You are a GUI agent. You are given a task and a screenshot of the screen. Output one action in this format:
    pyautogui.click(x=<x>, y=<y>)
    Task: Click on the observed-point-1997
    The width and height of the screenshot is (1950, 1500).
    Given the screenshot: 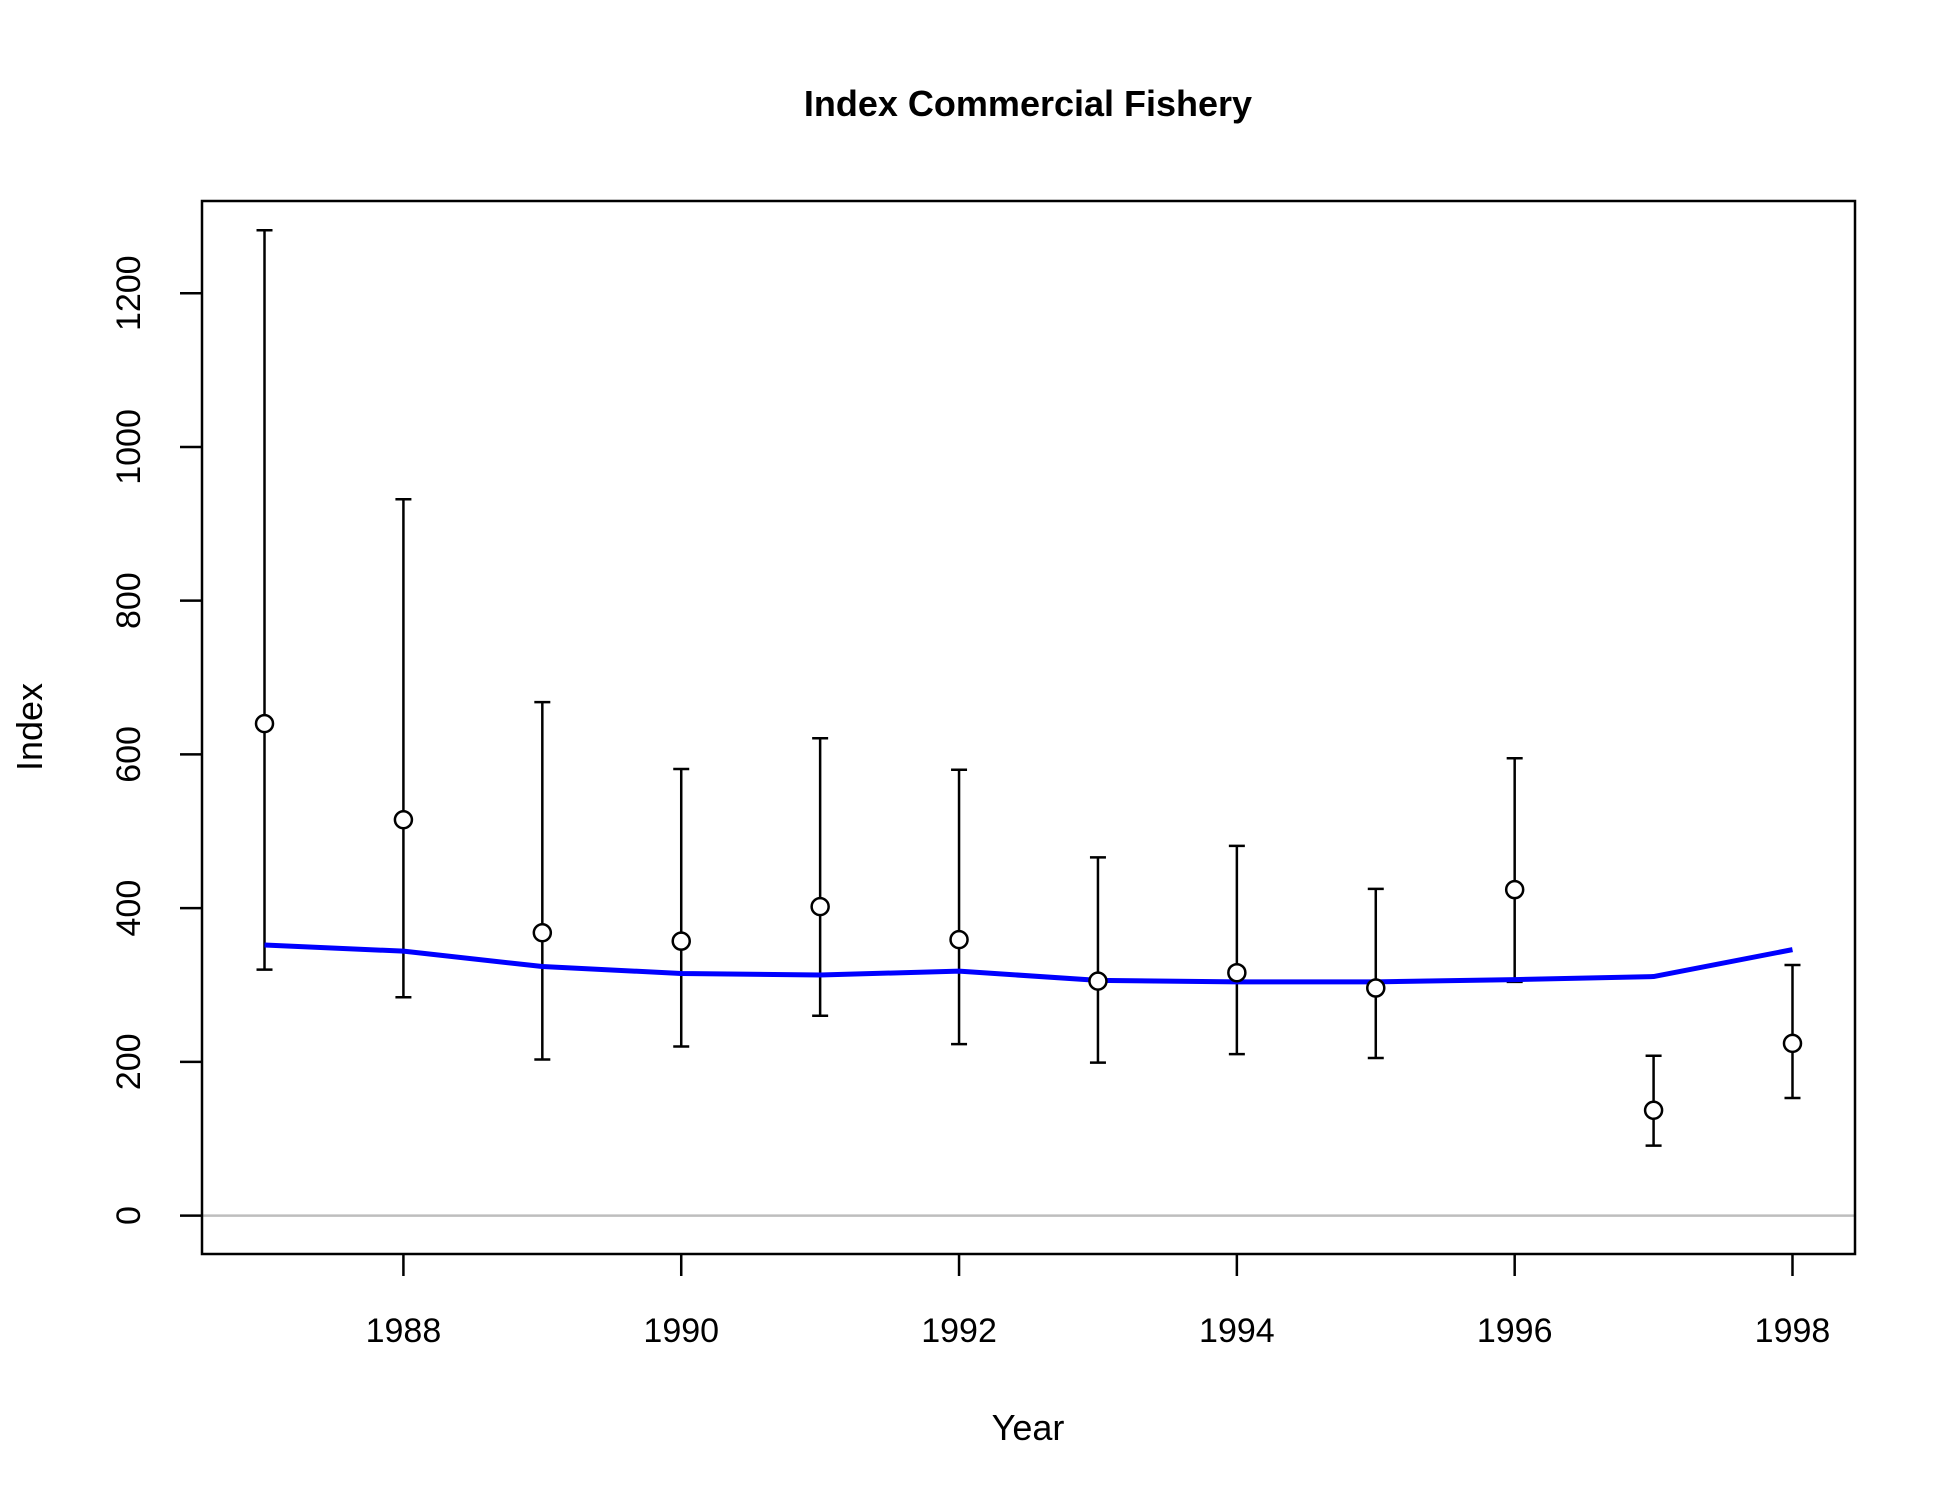 What is the action you would take?
    pyautogui.click(x=1653, y=1110)
    